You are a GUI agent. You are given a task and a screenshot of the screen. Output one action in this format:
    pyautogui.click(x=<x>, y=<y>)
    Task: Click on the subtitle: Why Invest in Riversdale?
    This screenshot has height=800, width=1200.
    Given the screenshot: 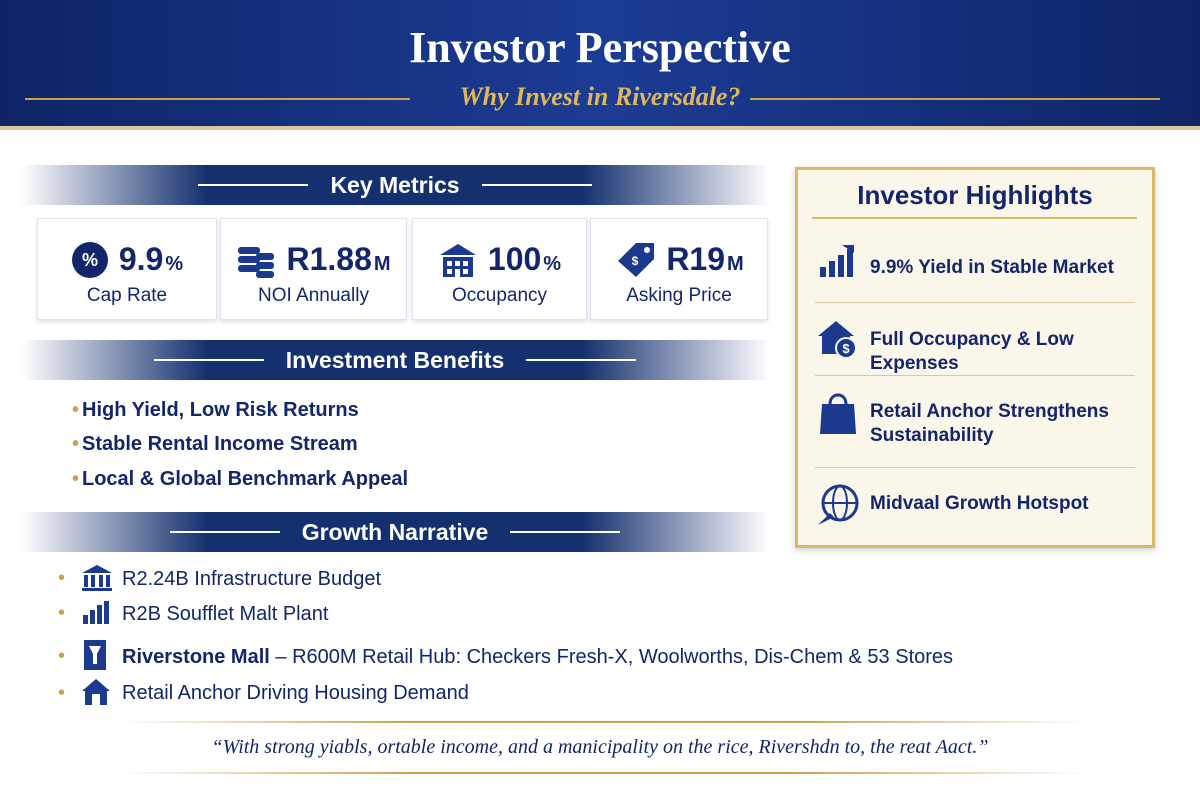 What is the action you would take?
    pyautogui.click(x=600, y=96)
    